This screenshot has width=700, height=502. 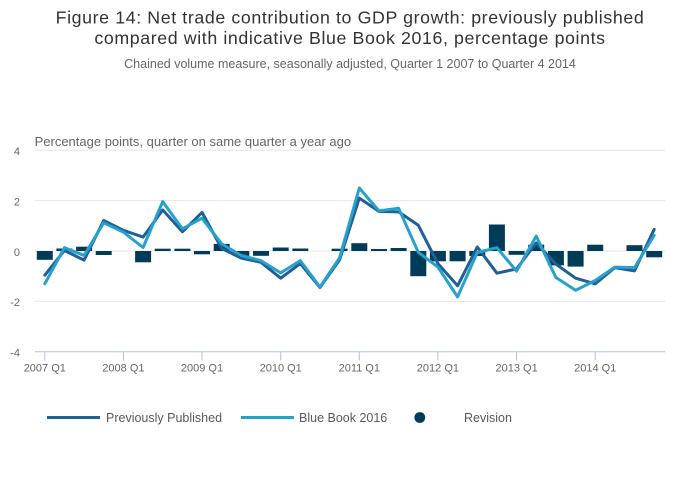 What do you see at coordinates (202, 369) in the screenshot?
I see `svg-text: 2009 Q1` at bounding box center [202, 369].